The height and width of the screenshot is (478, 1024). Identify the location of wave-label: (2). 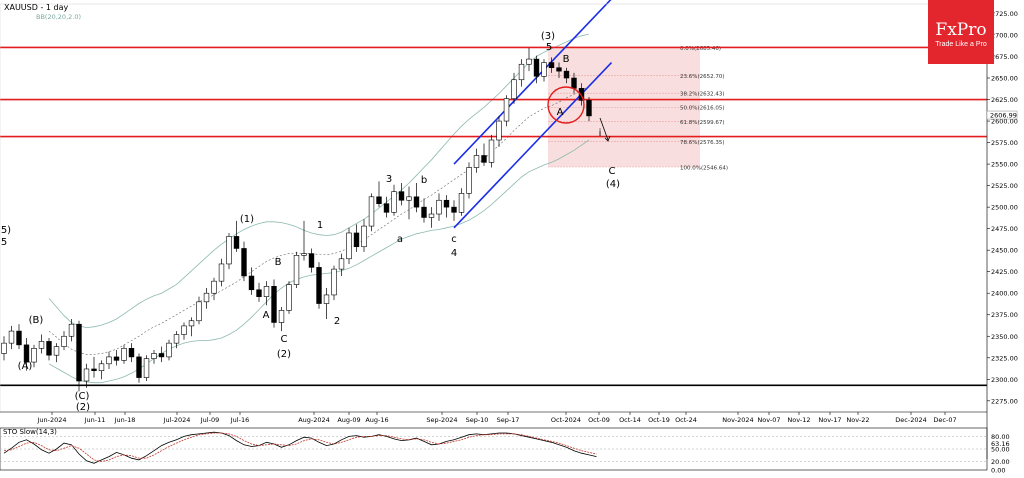
(83, 407).